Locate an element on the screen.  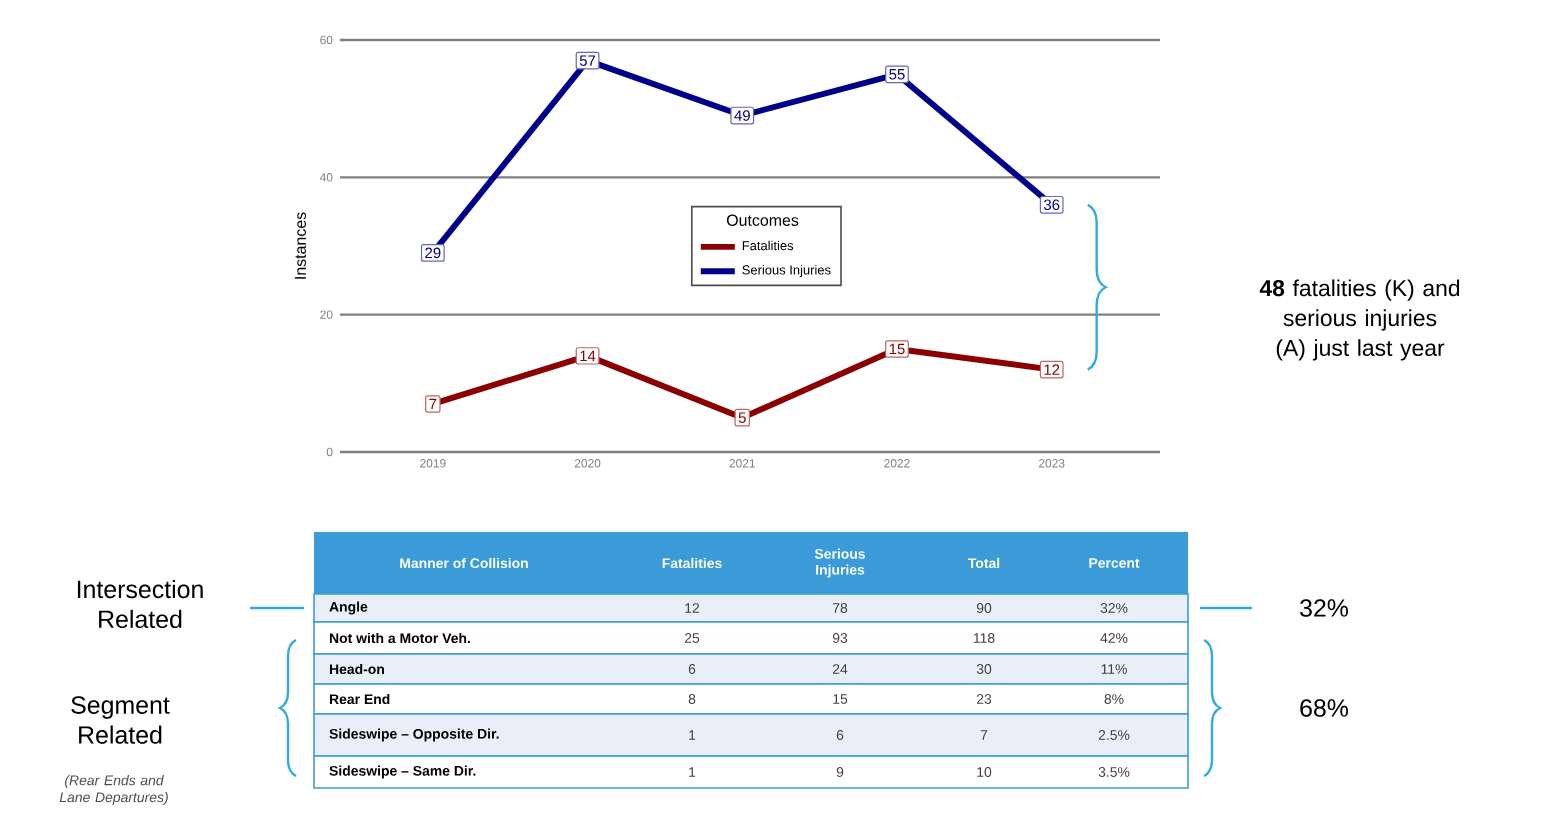
text: 32% is located at coordinates (1324, 608).